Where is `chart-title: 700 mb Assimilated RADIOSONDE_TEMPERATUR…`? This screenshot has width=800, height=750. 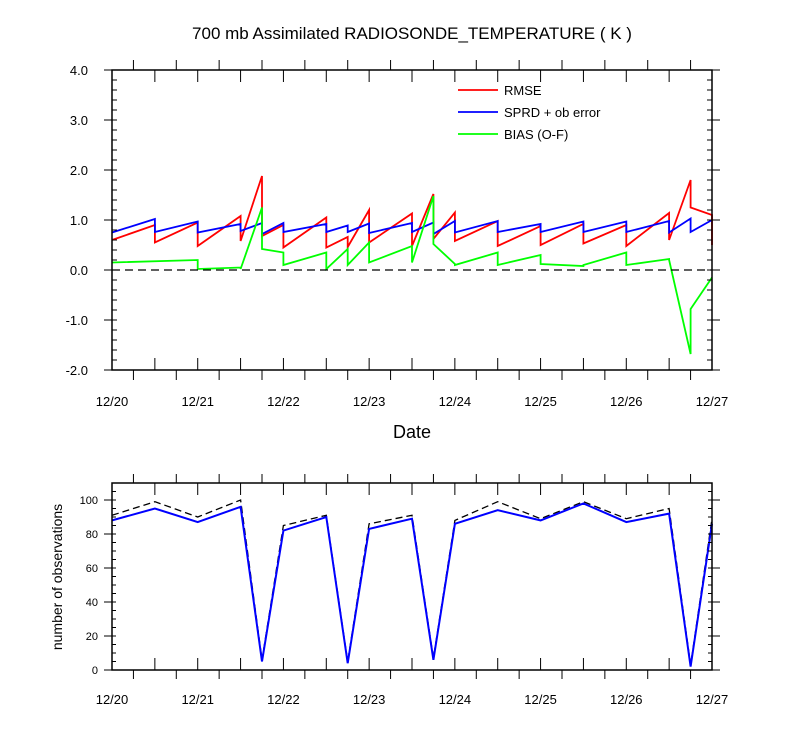 chart-title: 700 mb Assimilated RADIOSONDE_TEMPERATUR… is located at coordinates (412, 33).